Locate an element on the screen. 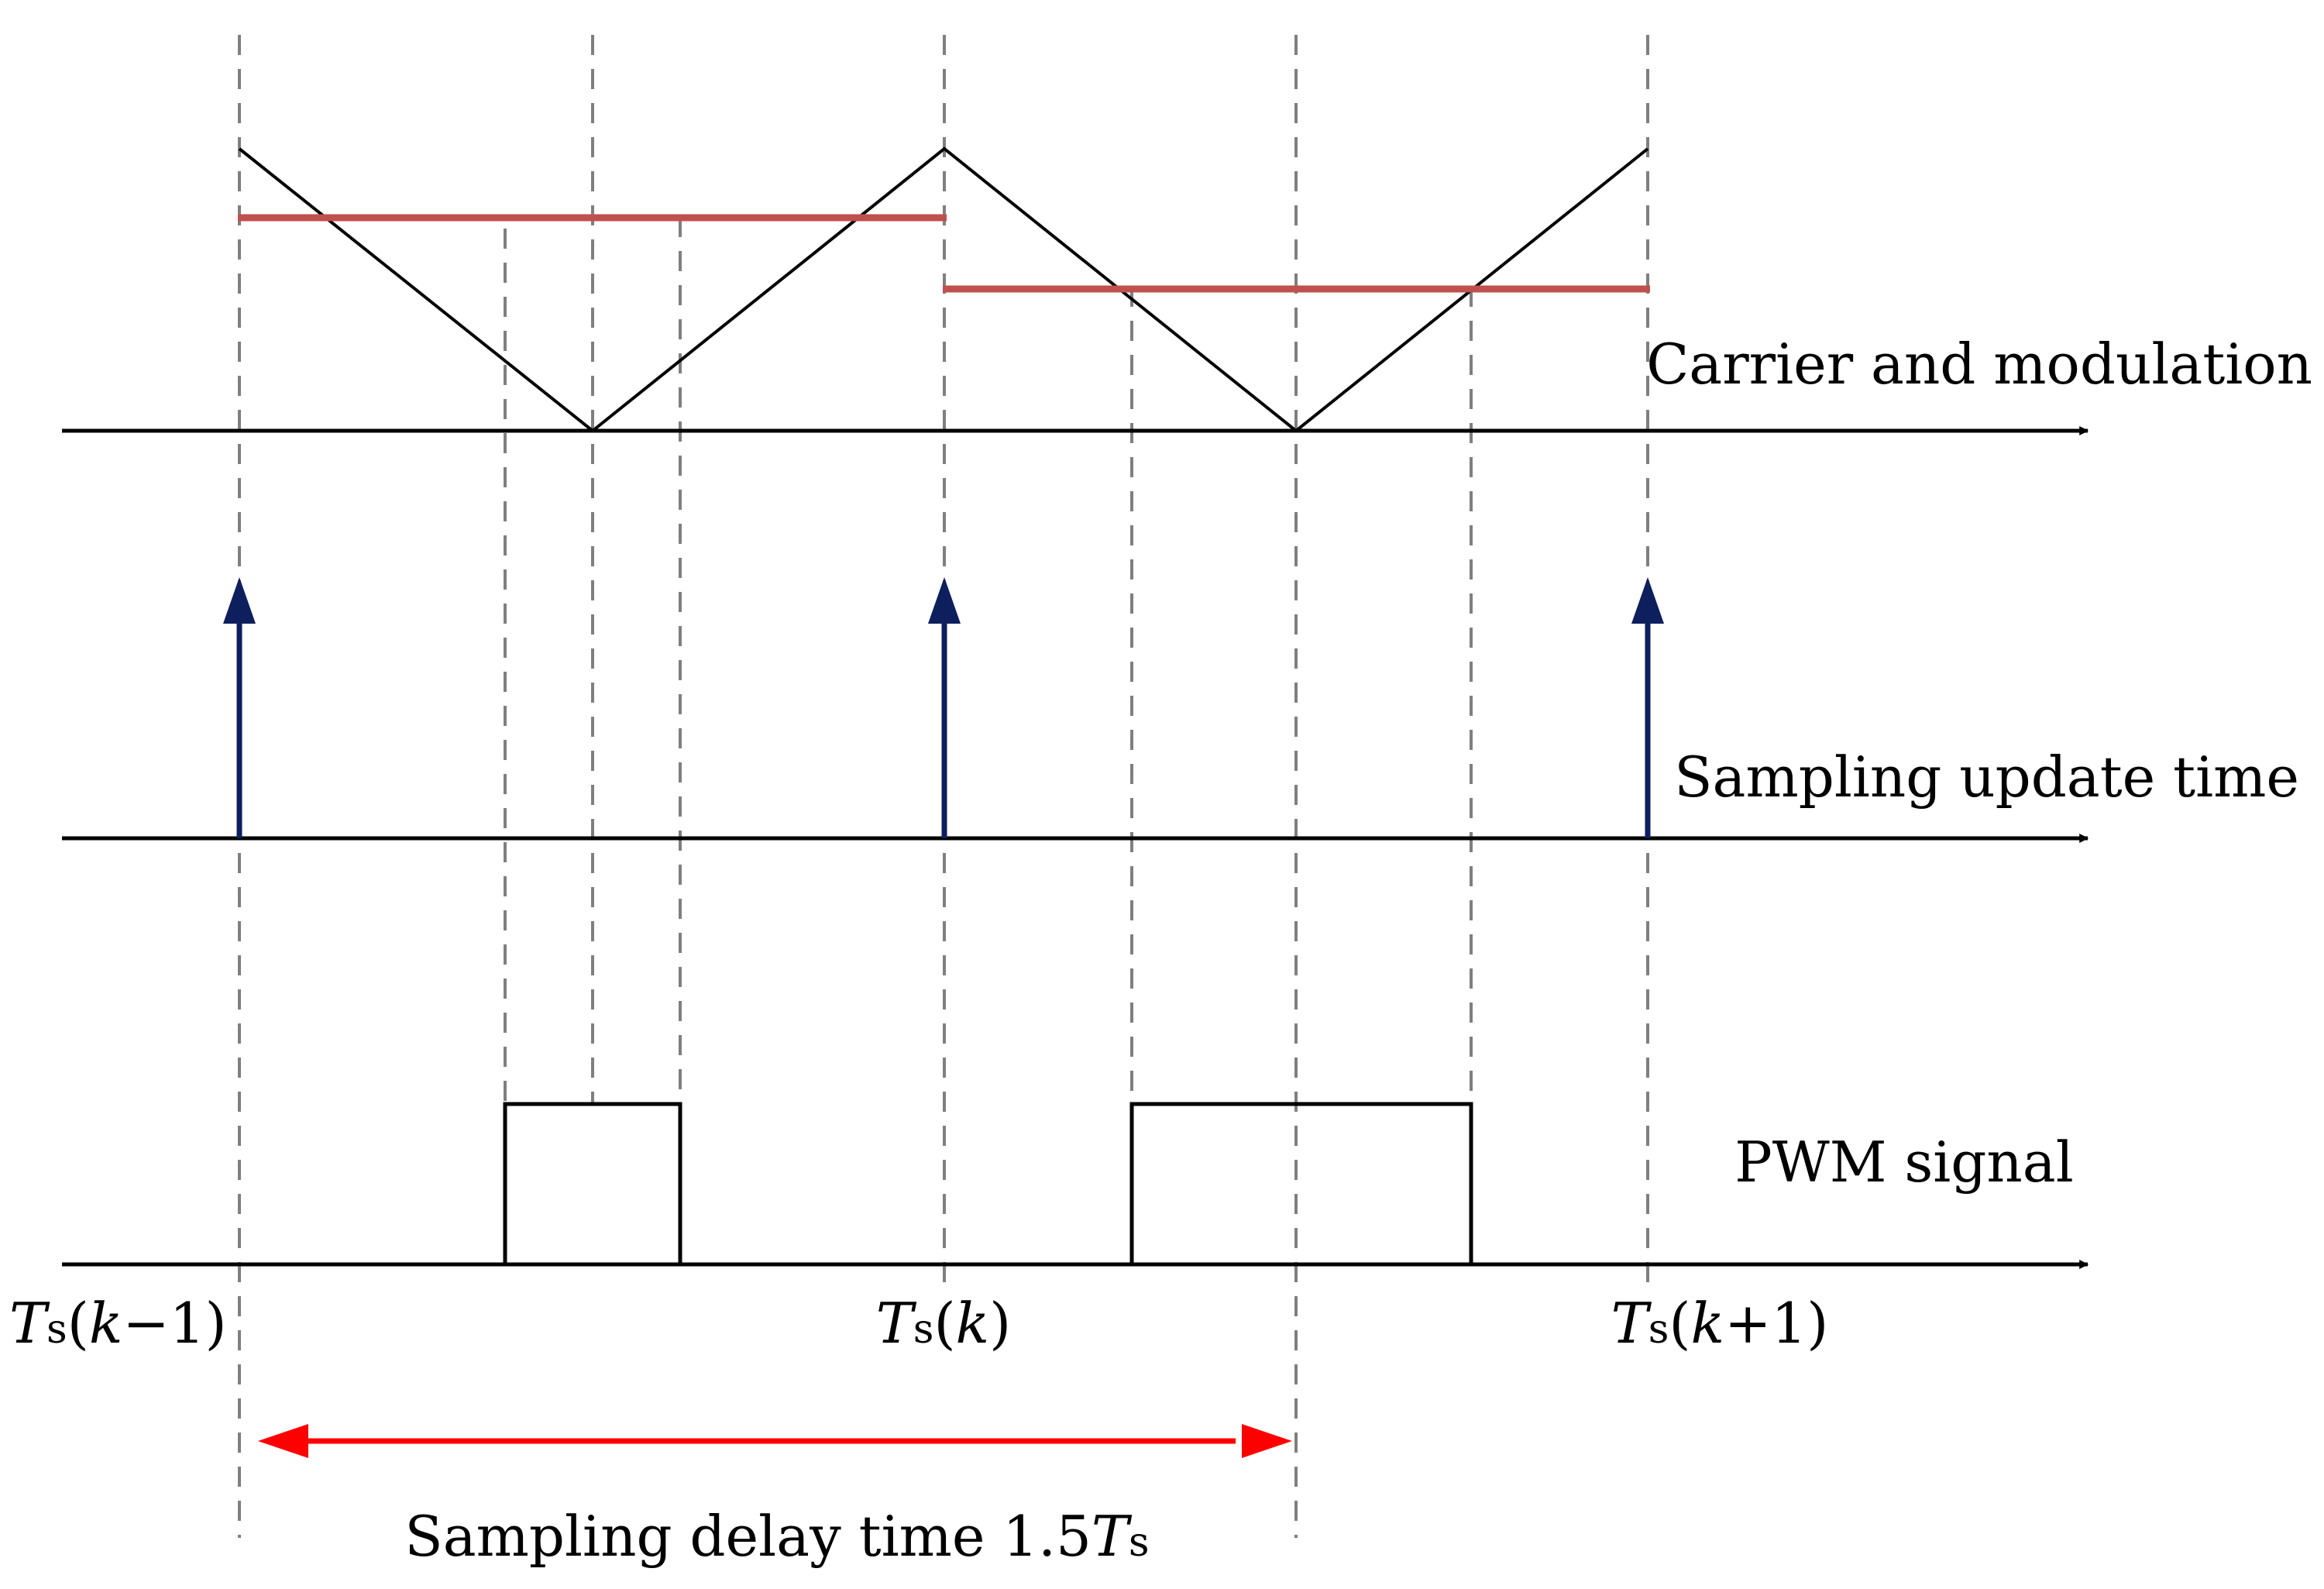 This screenshot has height=1589, width=2324. carrier-wave is located at coordinates (943, 289).